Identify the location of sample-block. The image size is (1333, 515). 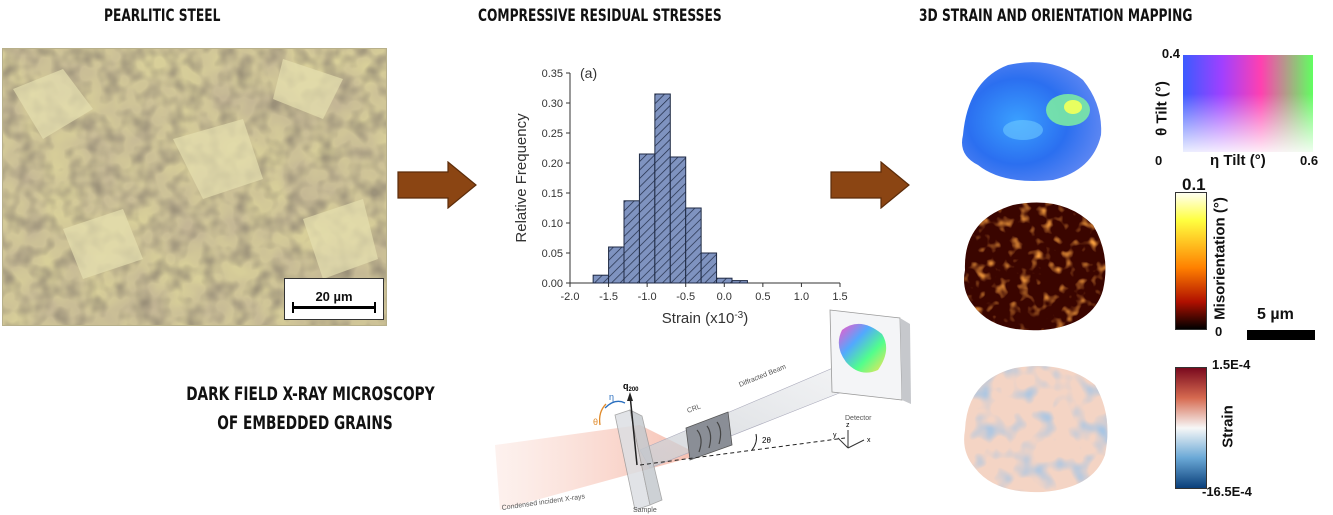
(638, 460).